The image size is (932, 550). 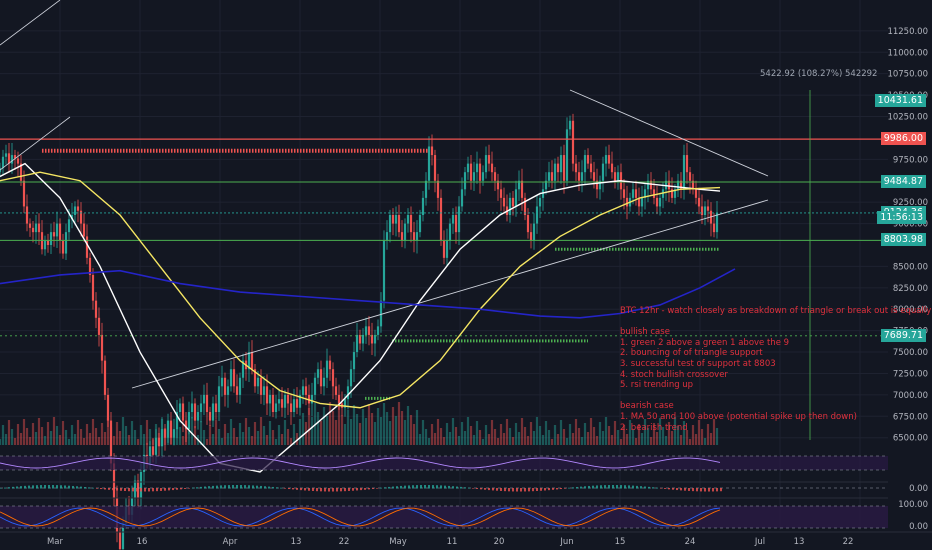 What do you see at coordinates (907, 75) in the screenshot?
I see `price-tick-label: 10750.00` at bounding box center [907, 75].